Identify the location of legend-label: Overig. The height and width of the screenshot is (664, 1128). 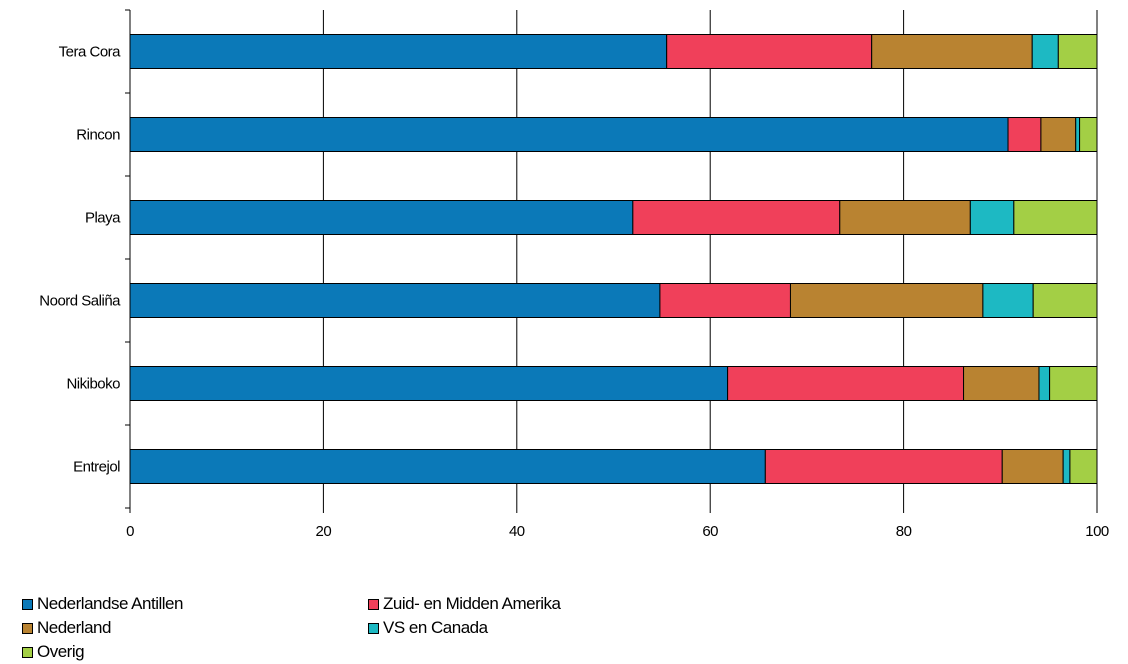
(61, 651).